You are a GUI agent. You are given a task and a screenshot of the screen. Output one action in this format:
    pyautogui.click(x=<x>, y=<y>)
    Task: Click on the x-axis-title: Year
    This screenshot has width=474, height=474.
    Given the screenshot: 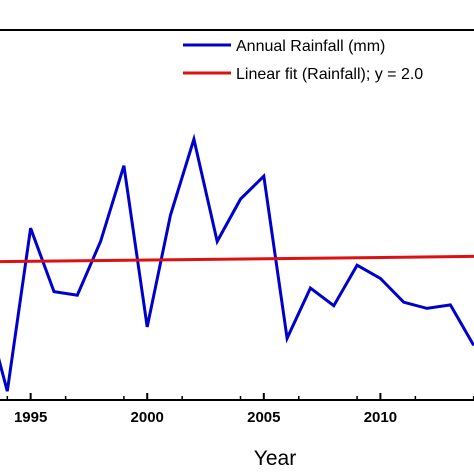 What is the action you would take?
    pyautogui.click(x=275, y=458)
    